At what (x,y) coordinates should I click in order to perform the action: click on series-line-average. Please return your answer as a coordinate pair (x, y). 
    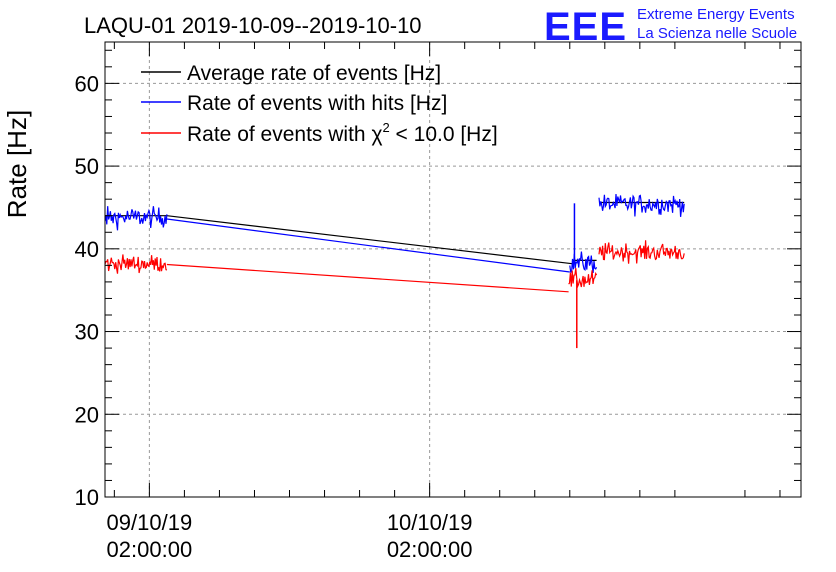
    Looking at the image, I should click on (369, 240).